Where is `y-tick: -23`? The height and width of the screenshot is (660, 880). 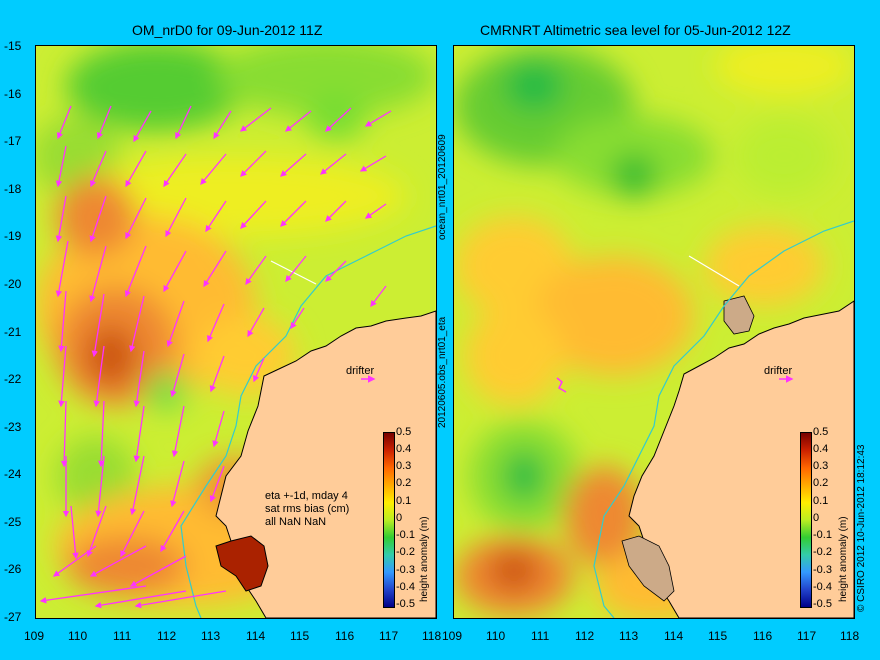
y-tick: -23 is located at coordinates (13, 427).